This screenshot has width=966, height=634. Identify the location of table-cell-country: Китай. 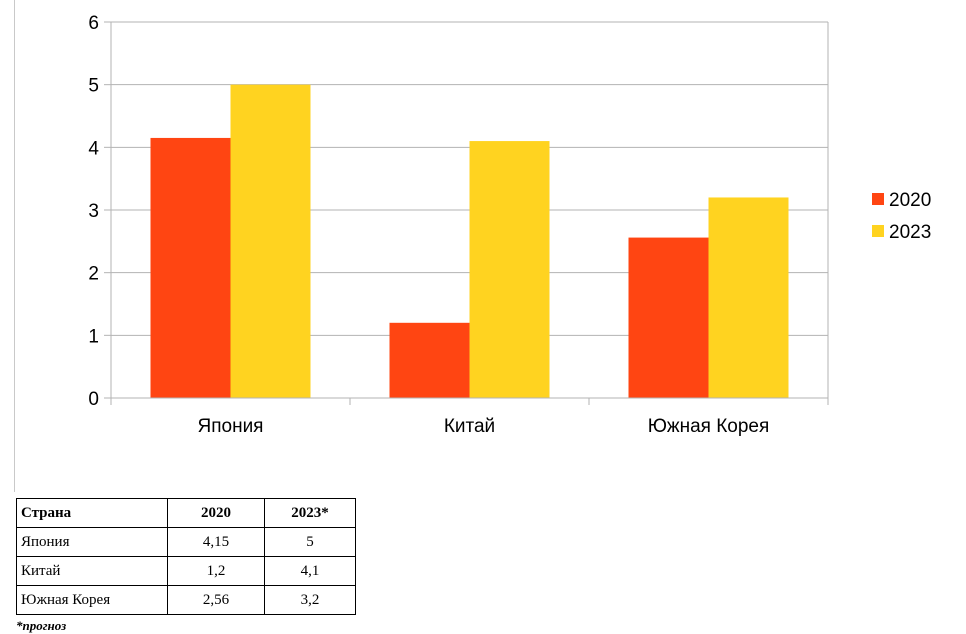
(92, 571).